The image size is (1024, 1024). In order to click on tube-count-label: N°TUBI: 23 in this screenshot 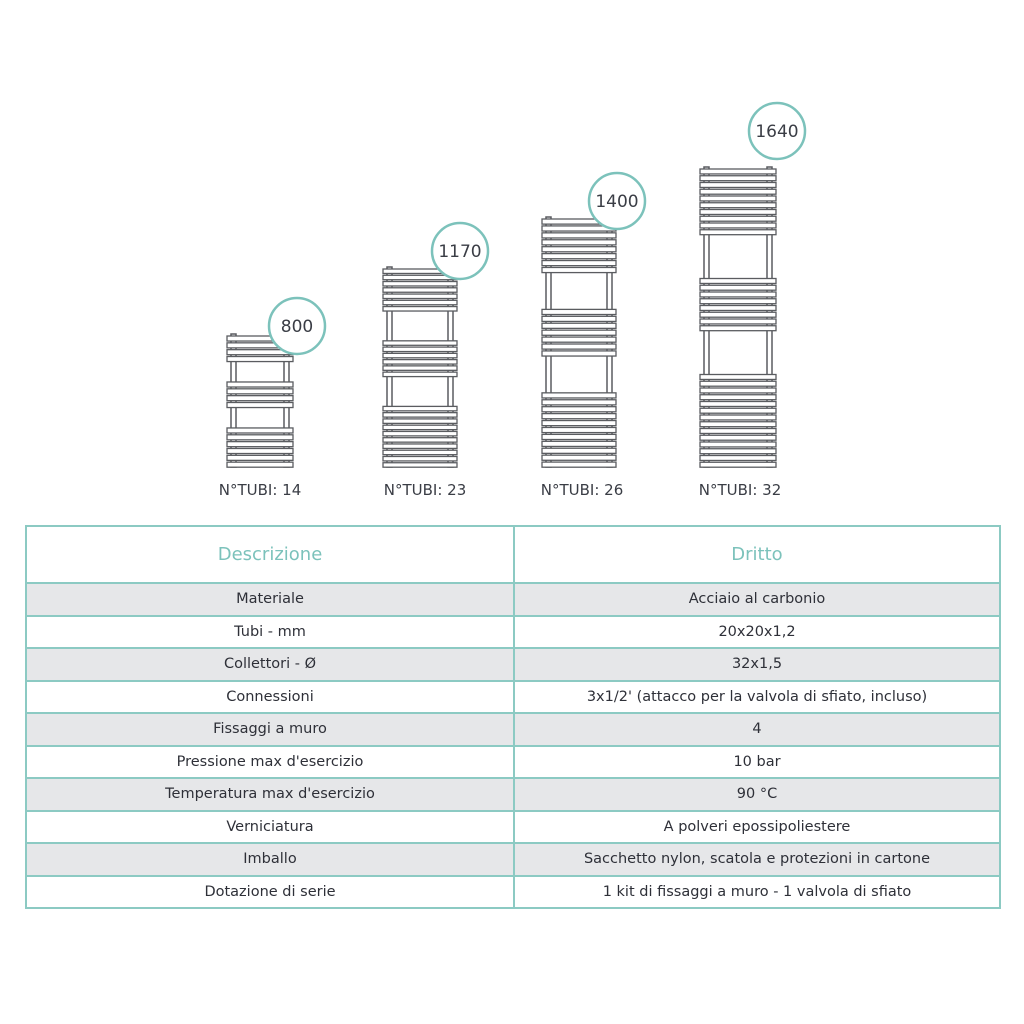, I will do `click(425, 490)`.